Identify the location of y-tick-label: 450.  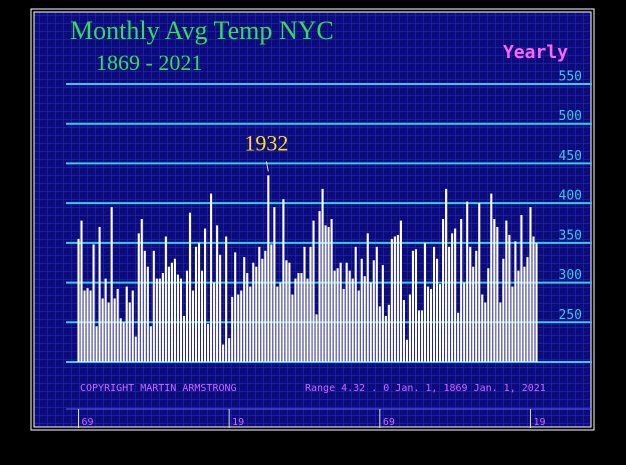
(570, 156).